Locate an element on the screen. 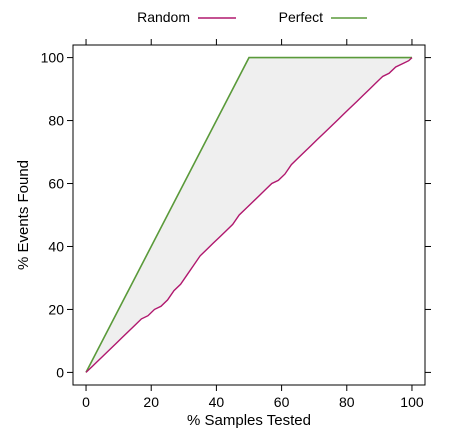  legend: Random Perfect is located at coordinates (252, 17).